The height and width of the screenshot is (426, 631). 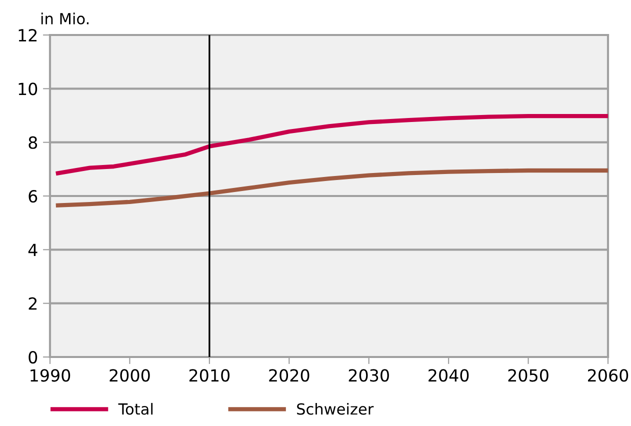 I want to click on y-tick-label: 4, so click(x=33, y=250).